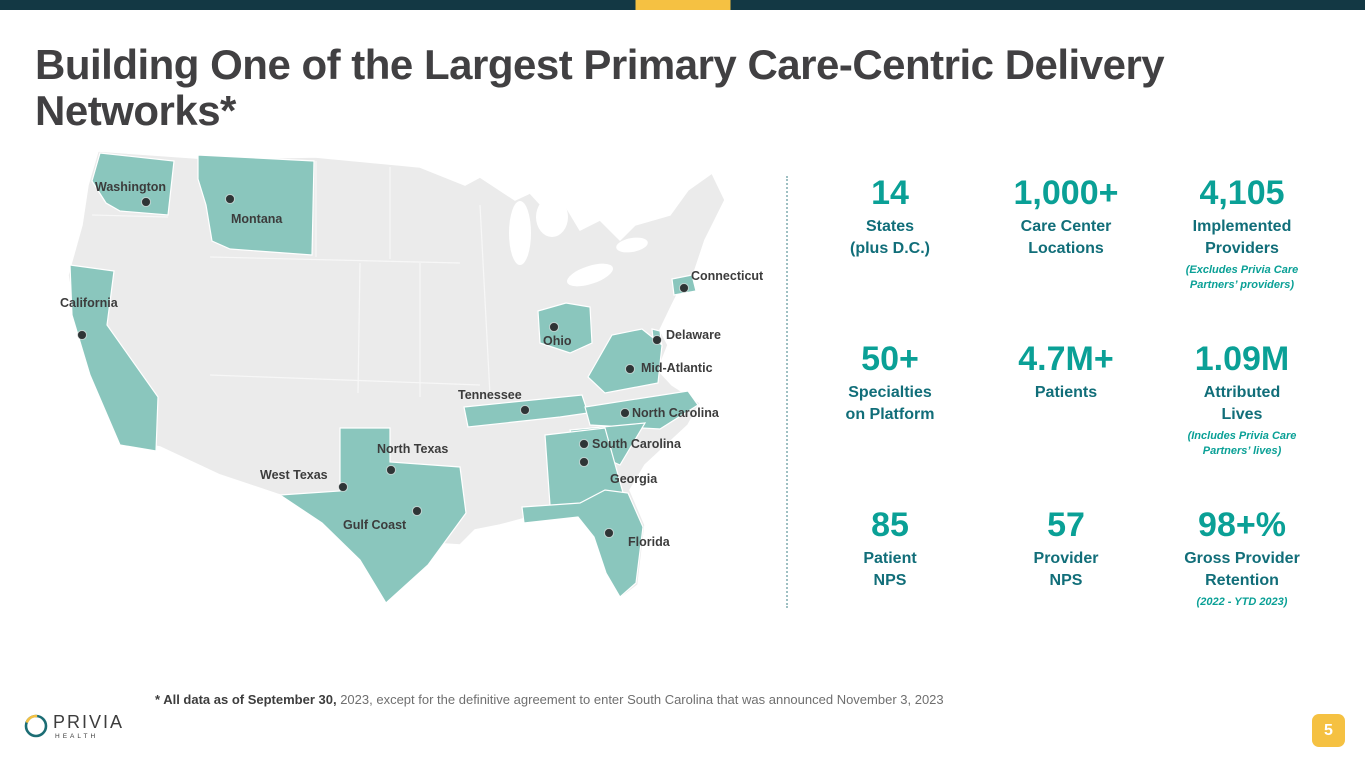 Image resolution: width=1365 pixels, height=768 pixels. What do you see at coordinates (890, 237) in the screenshot?
I see `stat-states-label: States (plus D.C.)` at bounding box center [890, 237].